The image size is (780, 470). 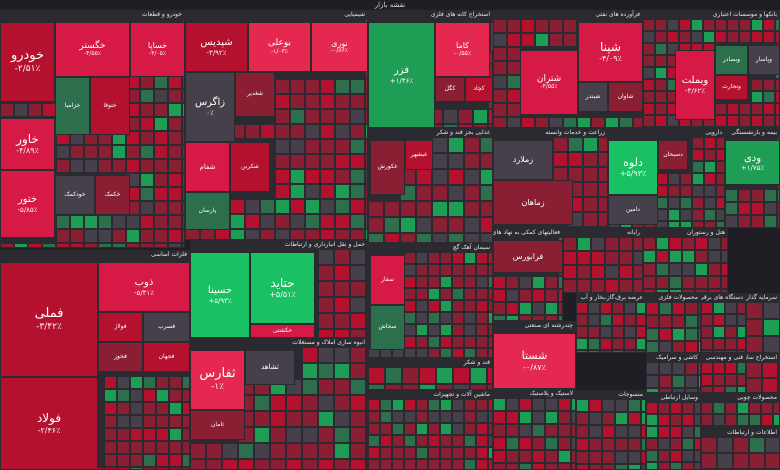 I want to click on market-tile: شپنا -۴/۰۹٪, so click(x=610, y=52).